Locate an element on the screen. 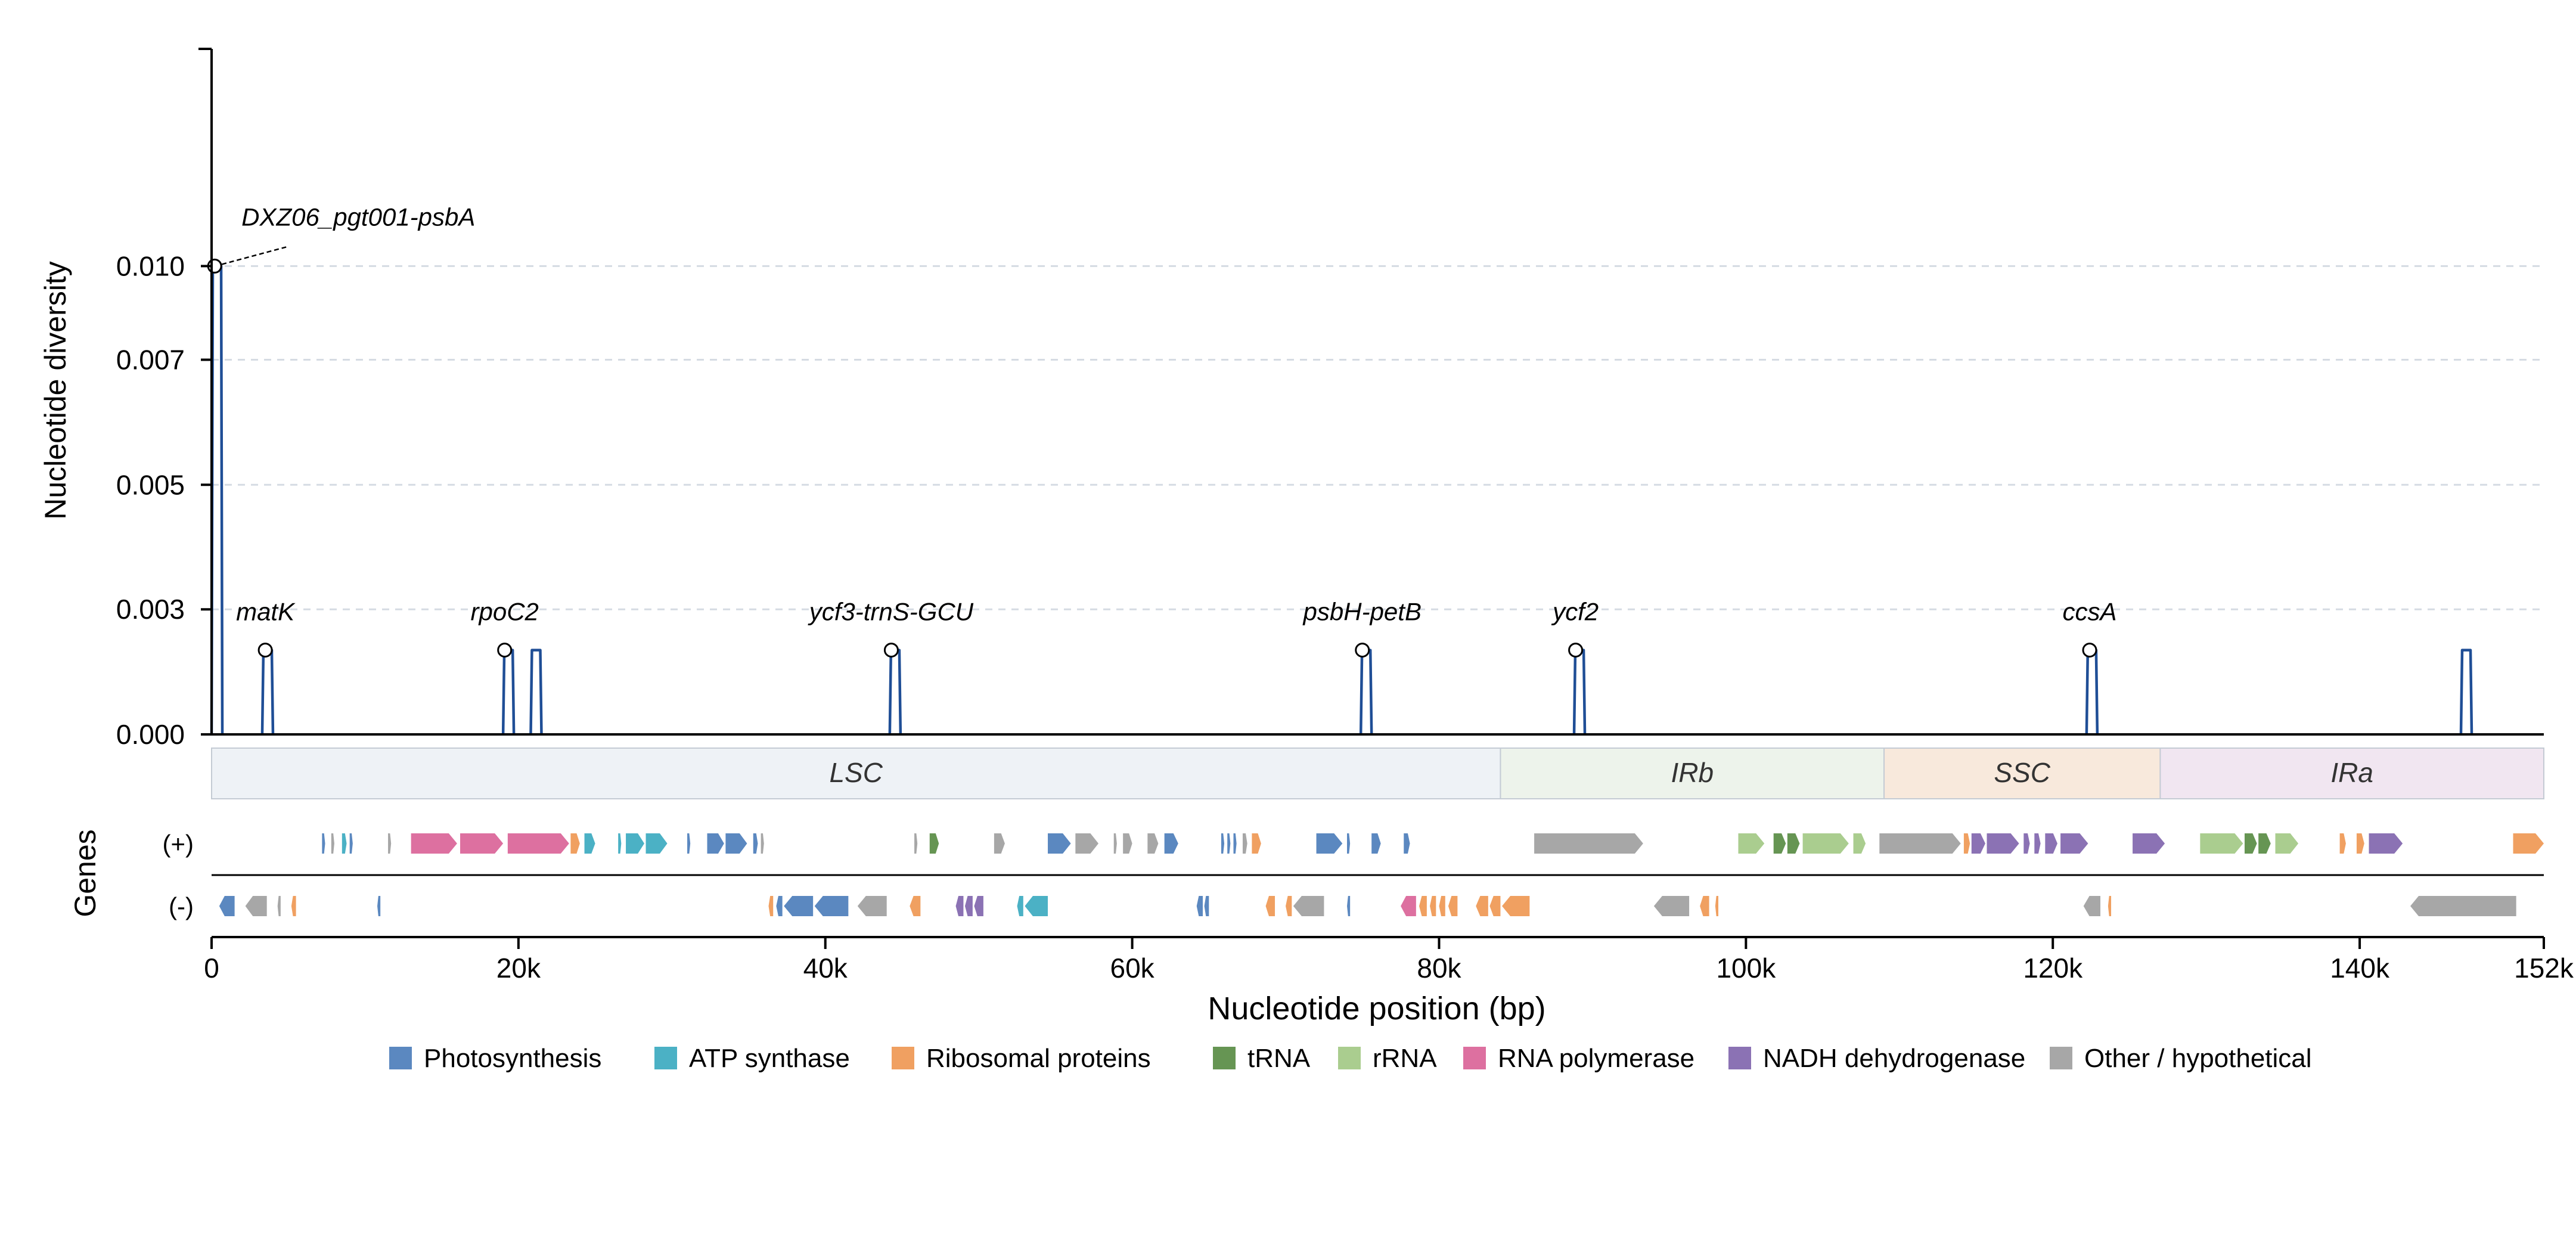 The height and width of the screenshot is (1253, 2576). x-tick-label: 100k is located at coordinates (1746, 968).